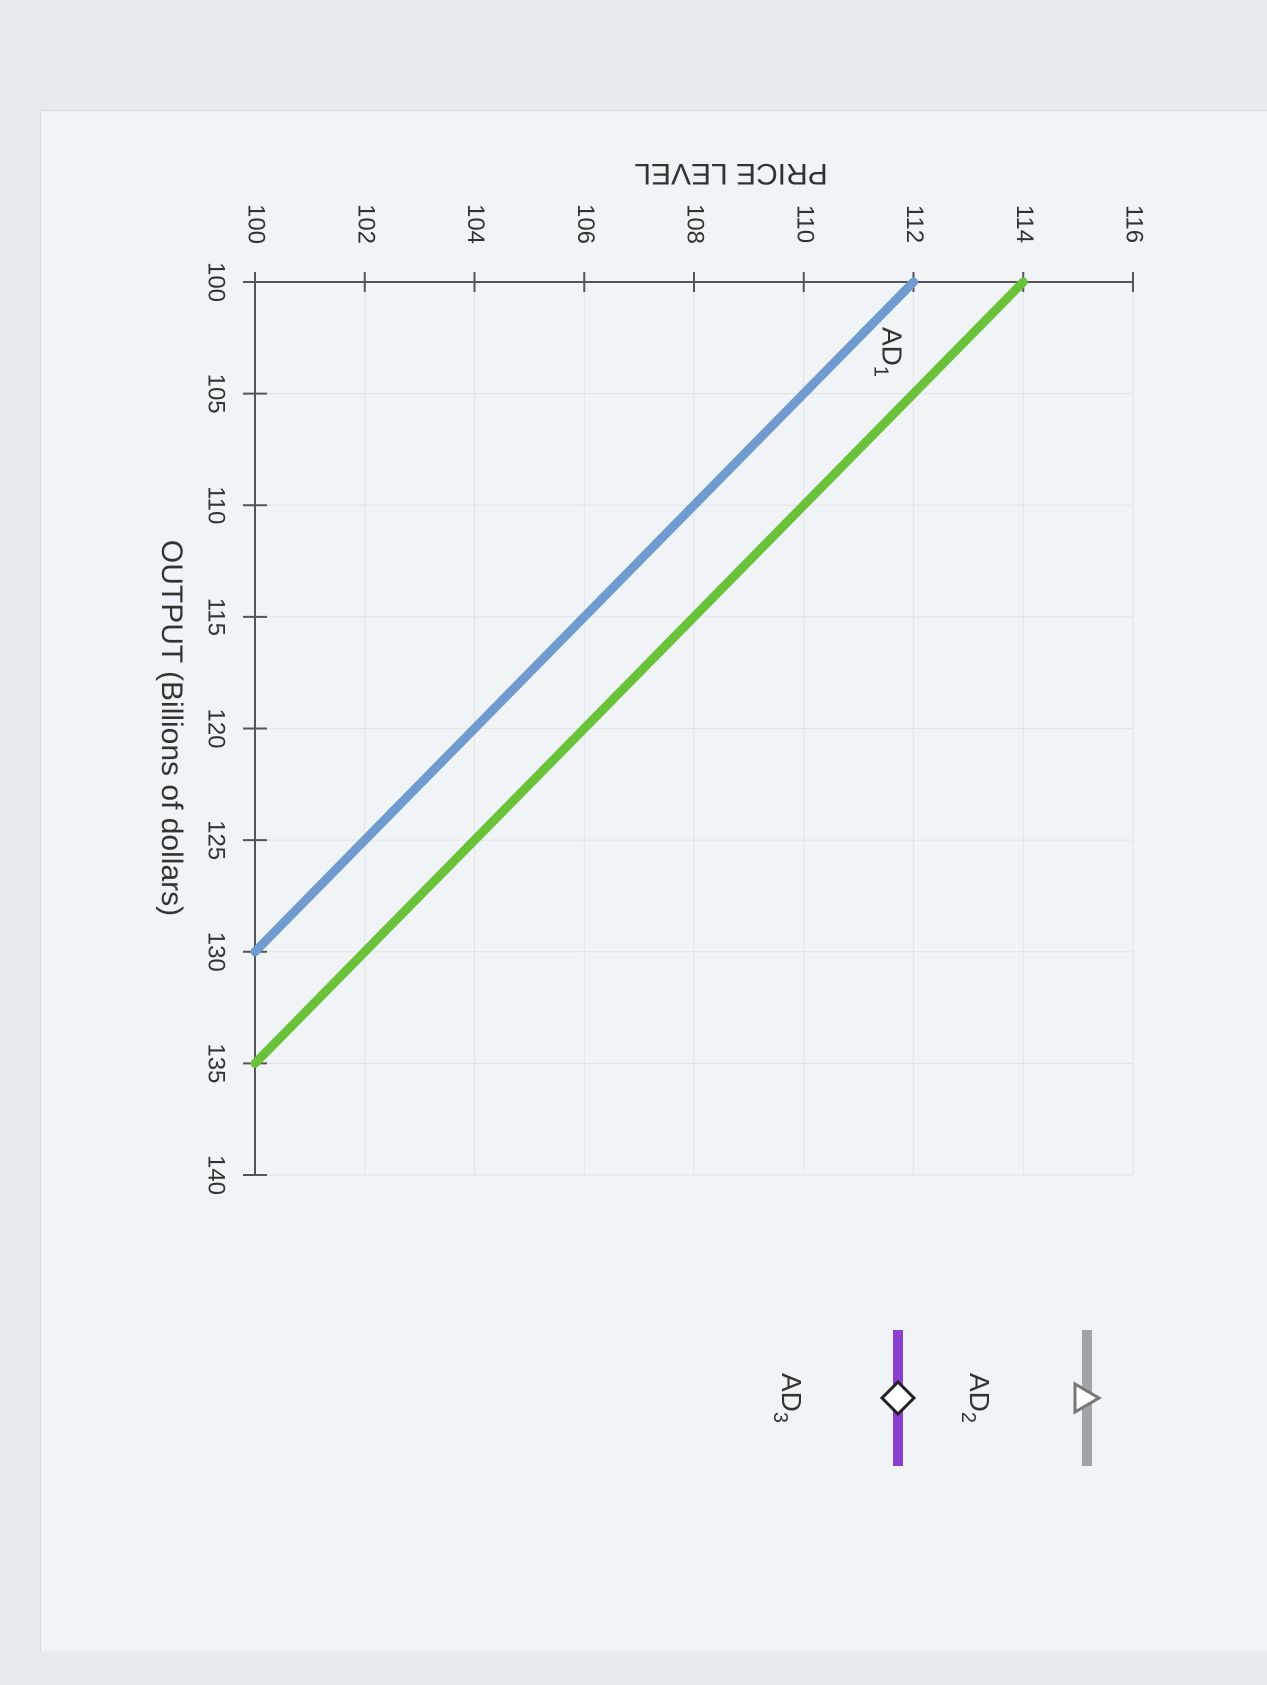  Describe the element at coordinates (804, 224) in the screenshot. I see `price-tick-label-110: 110` at that location.